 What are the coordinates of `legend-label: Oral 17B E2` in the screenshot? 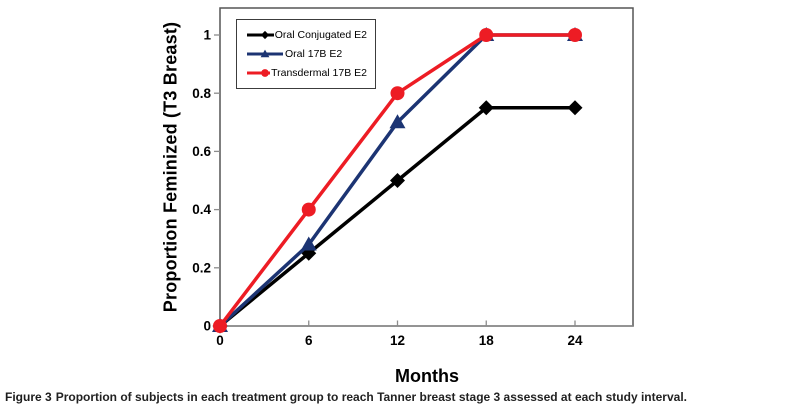 It's located at (314, 53).